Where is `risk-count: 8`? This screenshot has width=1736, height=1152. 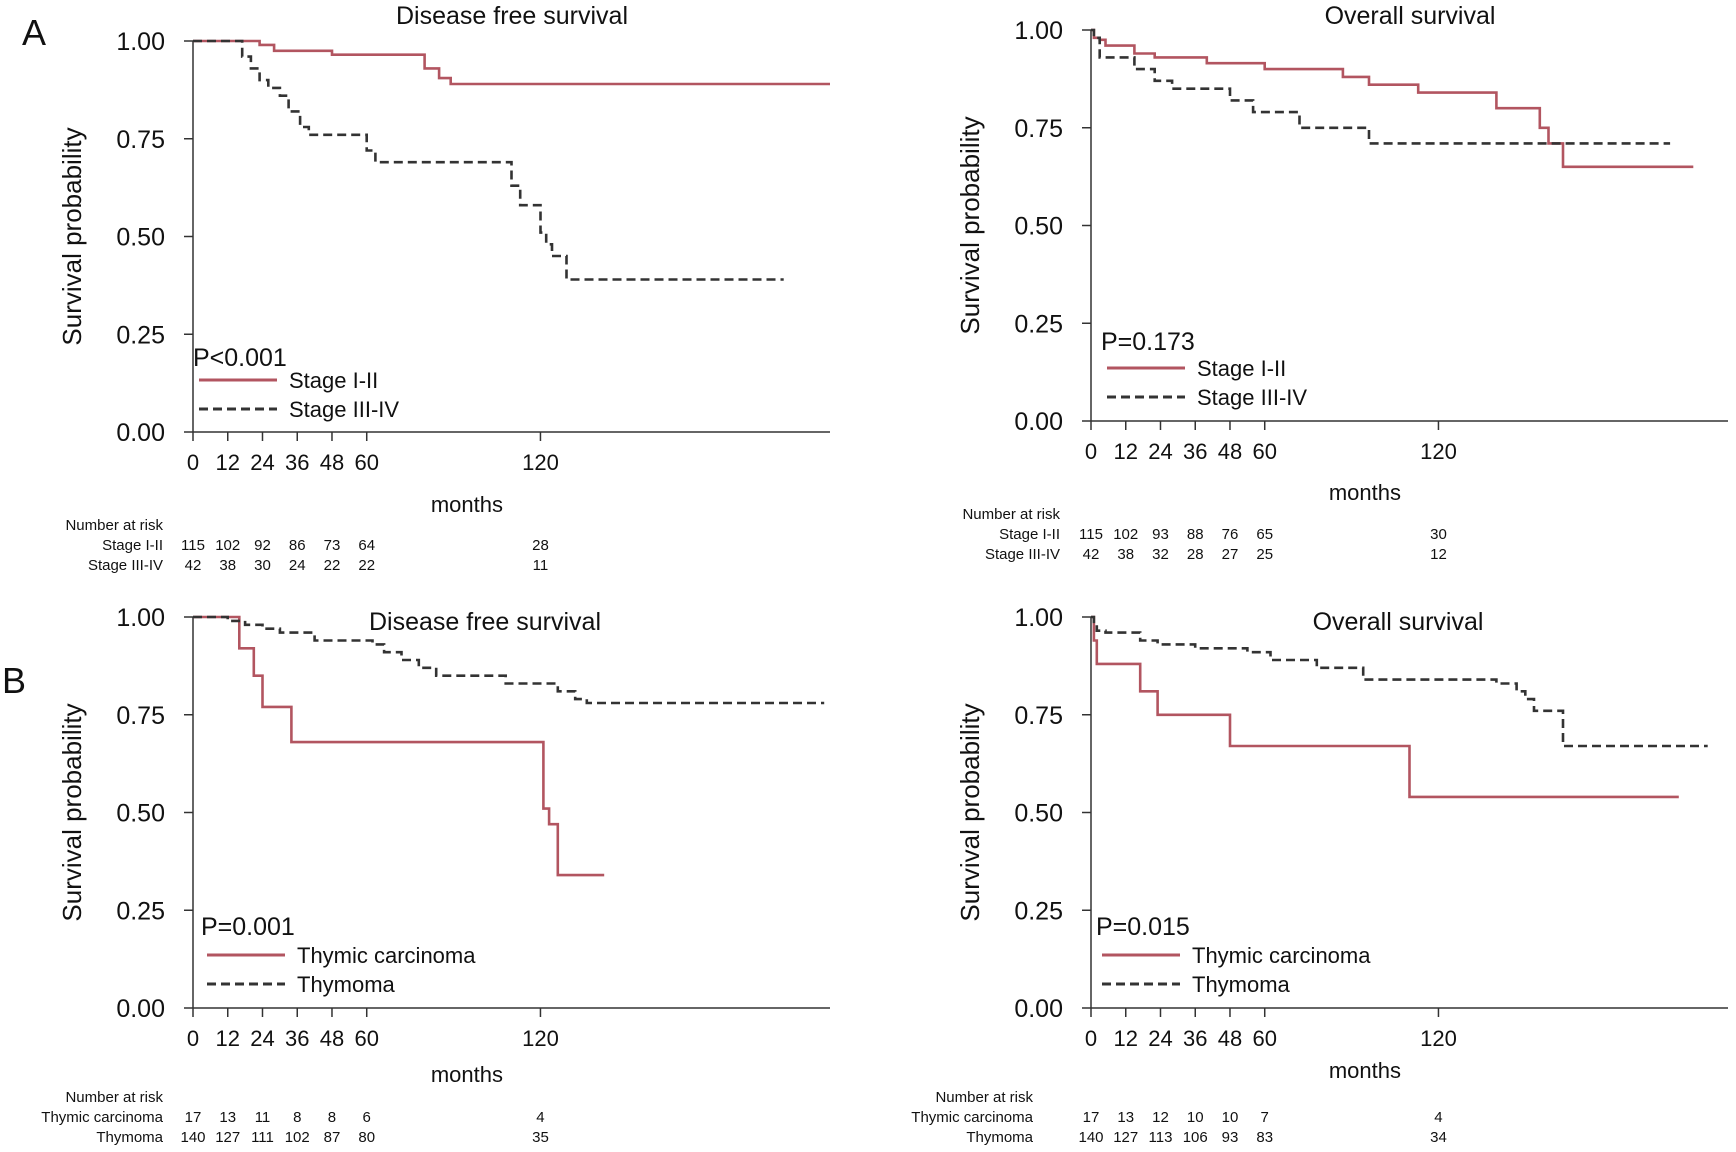
risk-count: 8 is located at coordinates (297, 1117).